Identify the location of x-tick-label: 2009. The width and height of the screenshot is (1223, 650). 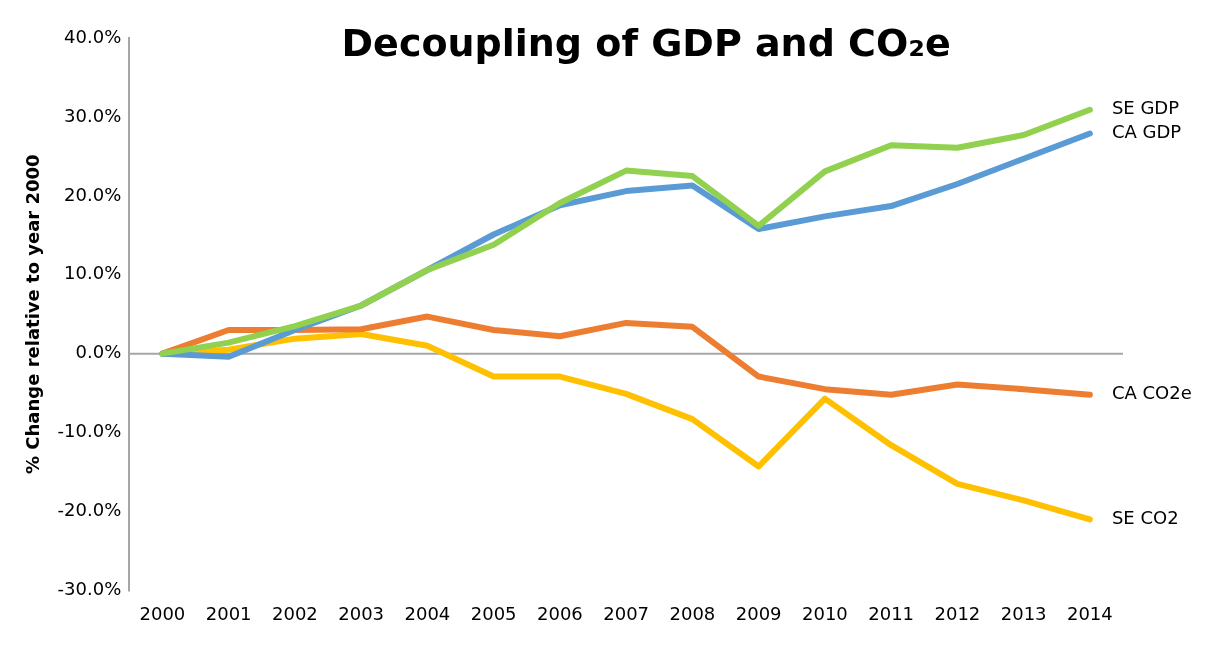
(758, 613).